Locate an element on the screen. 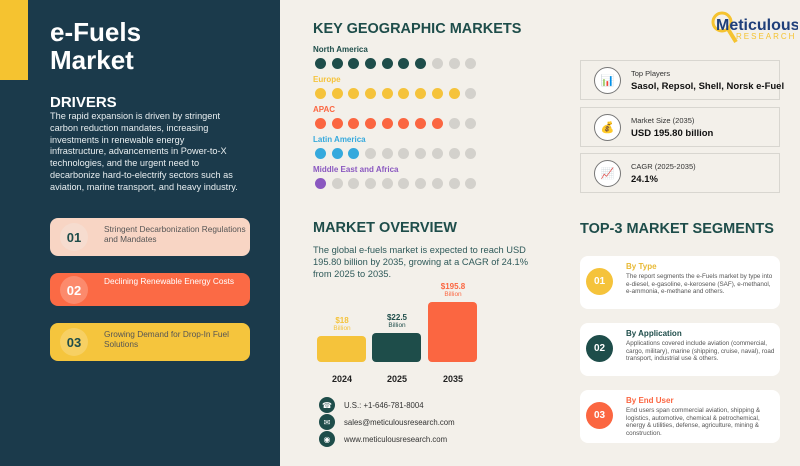 The width and height of the screenshot is (800, 466). info-label: Market Size (2035) is located at coordinates (663, 120).